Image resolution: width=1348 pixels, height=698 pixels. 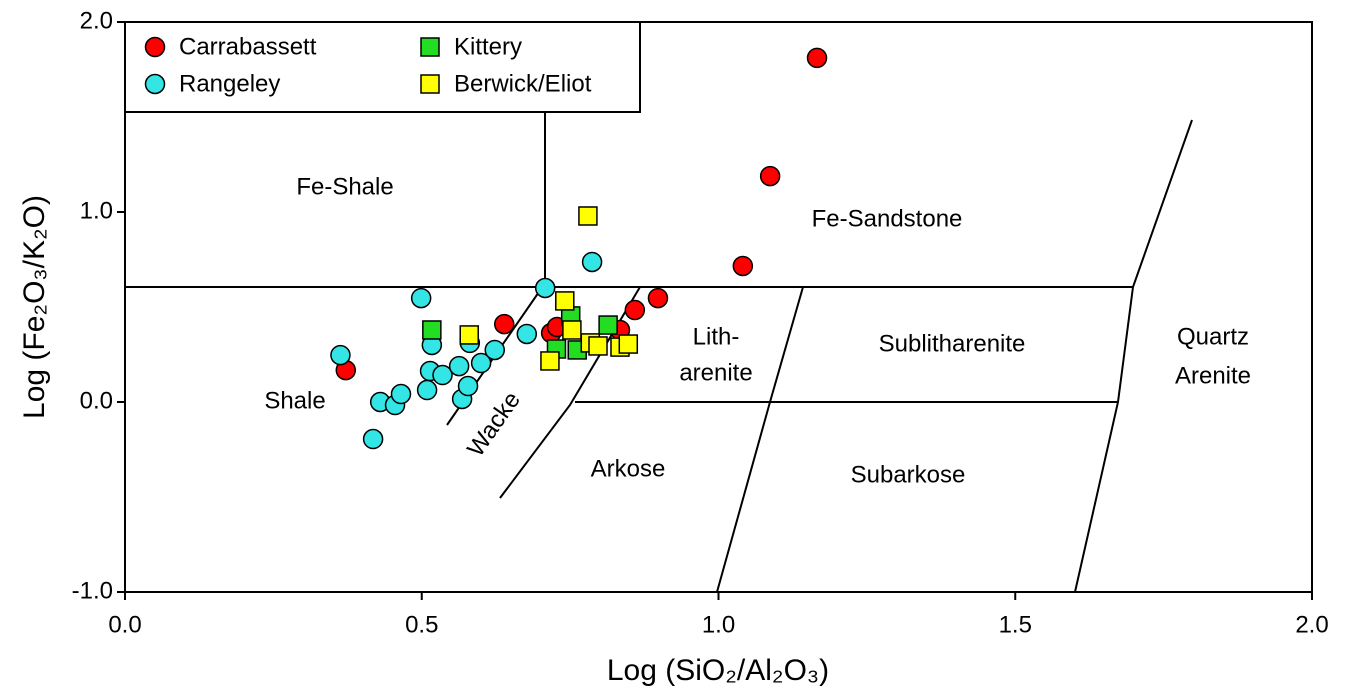 What do you see at coordinates (1015, 624) in the screenshot?
I see `x-tick-label: 1.5` at bounding box center [1015, 624].